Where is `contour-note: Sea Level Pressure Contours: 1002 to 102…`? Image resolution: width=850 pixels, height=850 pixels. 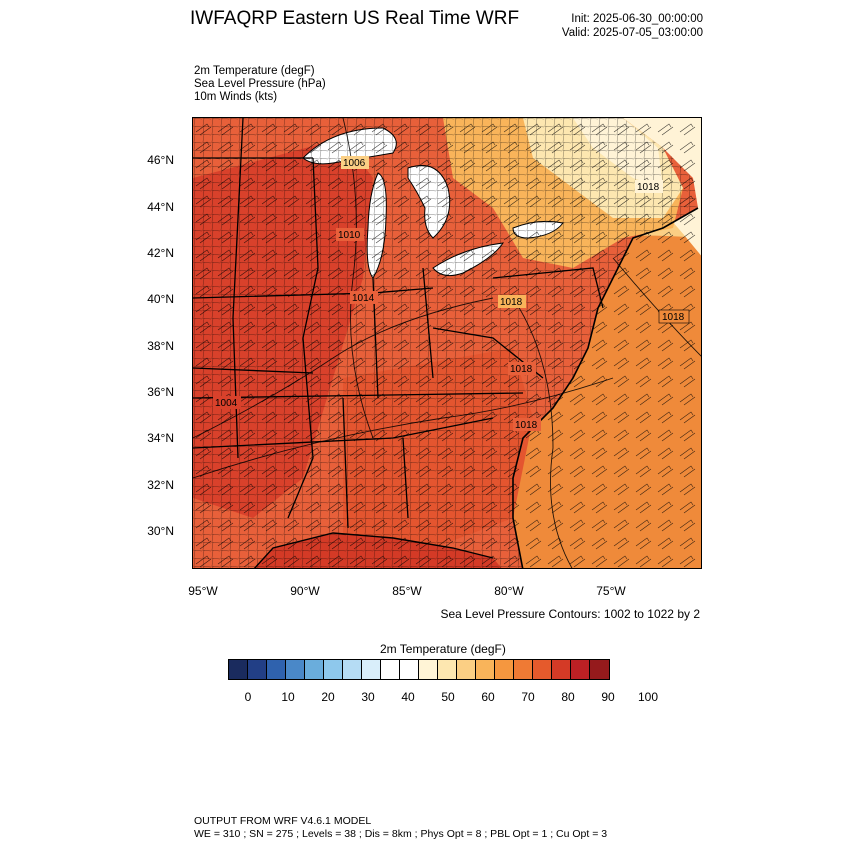
contour-note: Sea Level Pressure Contours: 1002 to 102… is located at coordinates (570, 614).